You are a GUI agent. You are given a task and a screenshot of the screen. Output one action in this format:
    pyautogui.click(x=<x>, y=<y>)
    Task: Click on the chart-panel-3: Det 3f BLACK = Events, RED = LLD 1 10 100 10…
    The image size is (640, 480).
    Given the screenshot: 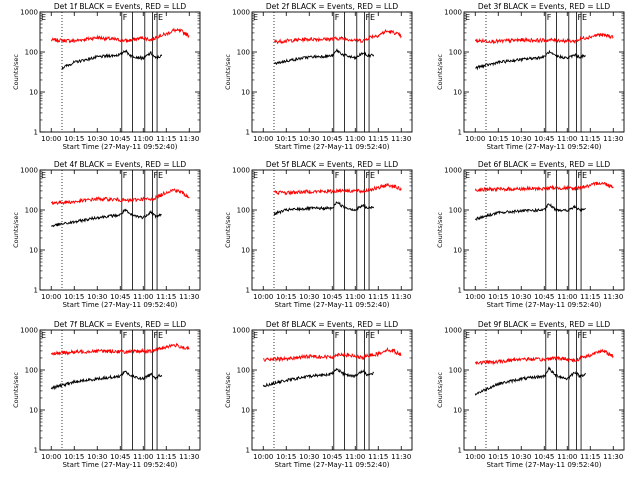 What is the action you would take?
    pyautogui.click(x=530, y=76)
    